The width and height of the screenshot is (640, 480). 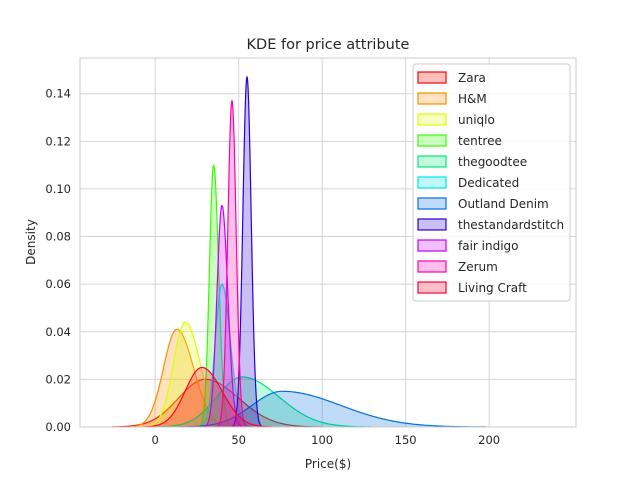 I want to click on series-tentree, so click(x=215, y=295).